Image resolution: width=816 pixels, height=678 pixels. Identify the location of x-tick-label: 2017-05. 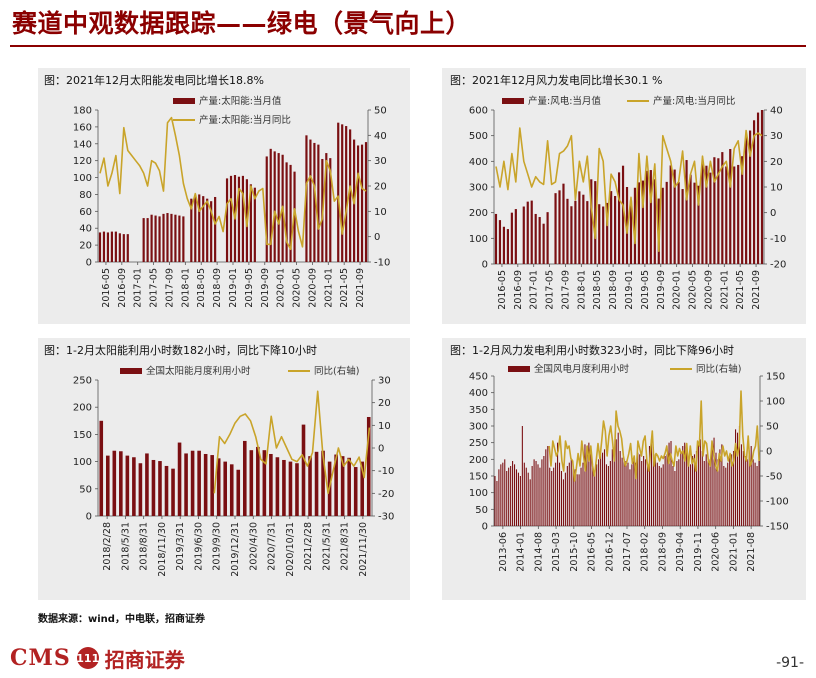
(154, 288).